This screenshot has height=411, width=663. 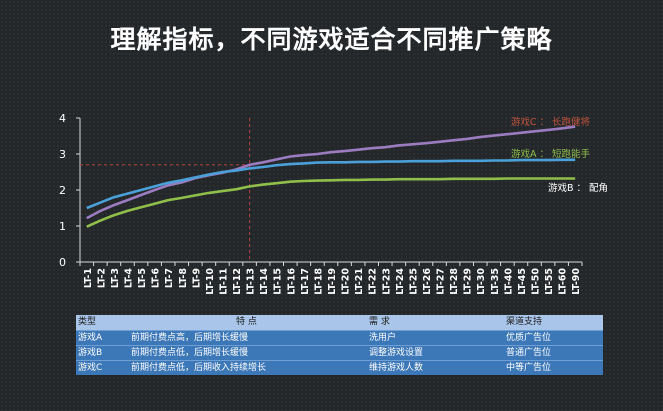 What do you see at coordinates (237, 281) in the screenshot?
I see `x-tick-label: LT-12` at bounding box center [237, 281].